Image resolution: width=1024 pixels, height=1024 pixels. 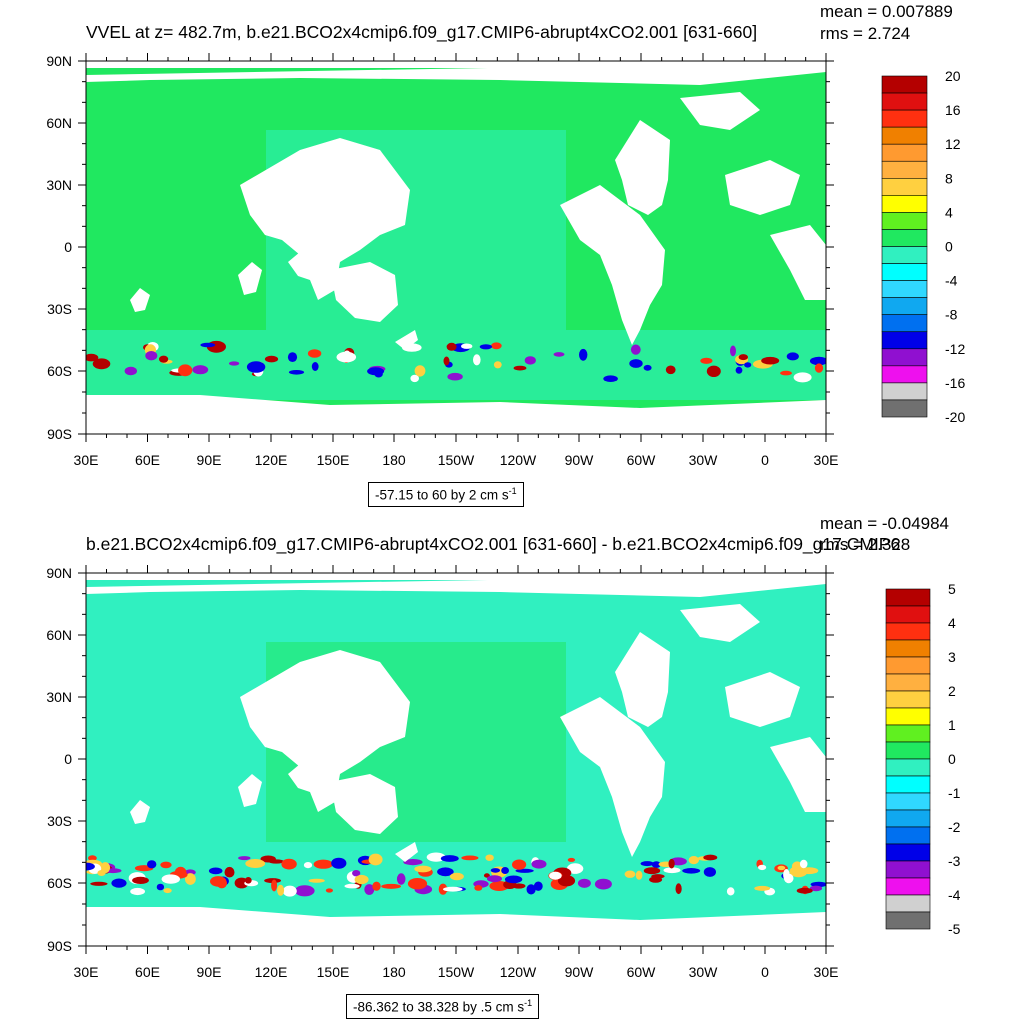 I want to click on colorbar-label: -2, so click(x=954, y=827).